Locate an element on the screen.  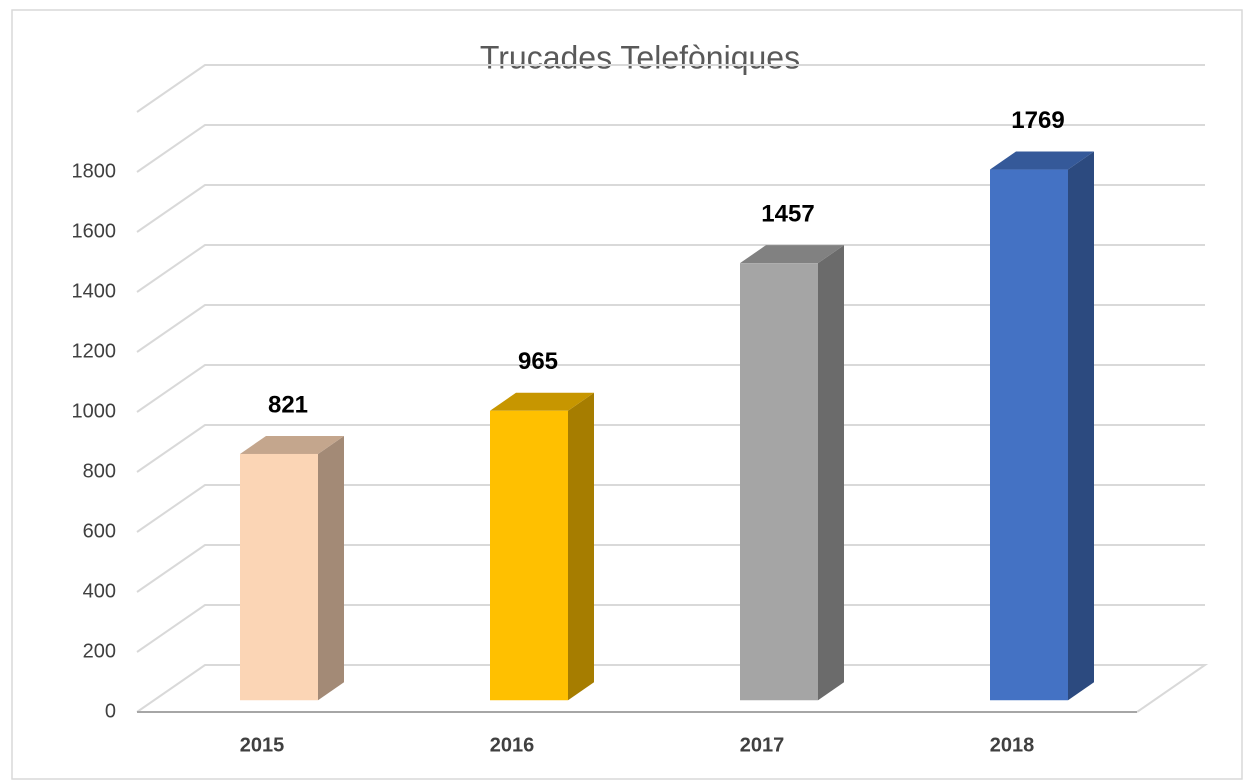
y-tick-label: 1400 is located at coordinates (94, 291).